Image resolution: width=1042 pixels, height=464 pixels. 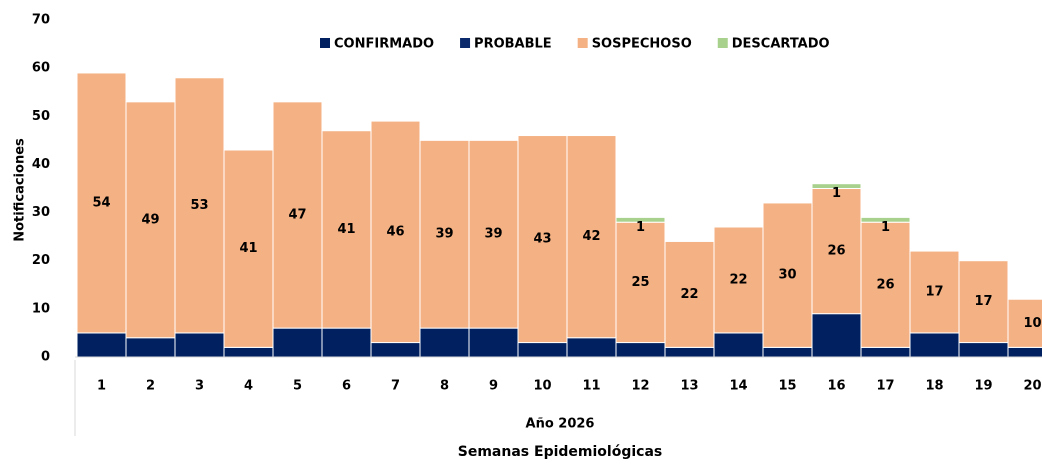 What do you see at coordinates (395, 231) in the screenshot?
I see `data-label: 46` at bounding box center [395, 231].